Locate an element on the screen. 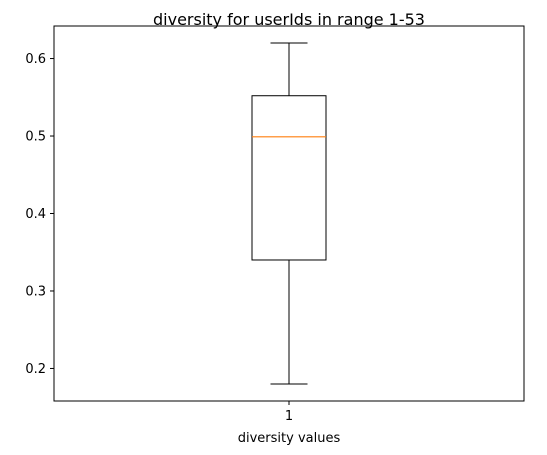 Image resolution: width=547 pixels, height=455 pixels. box-series is located at coordinates (289, 213).